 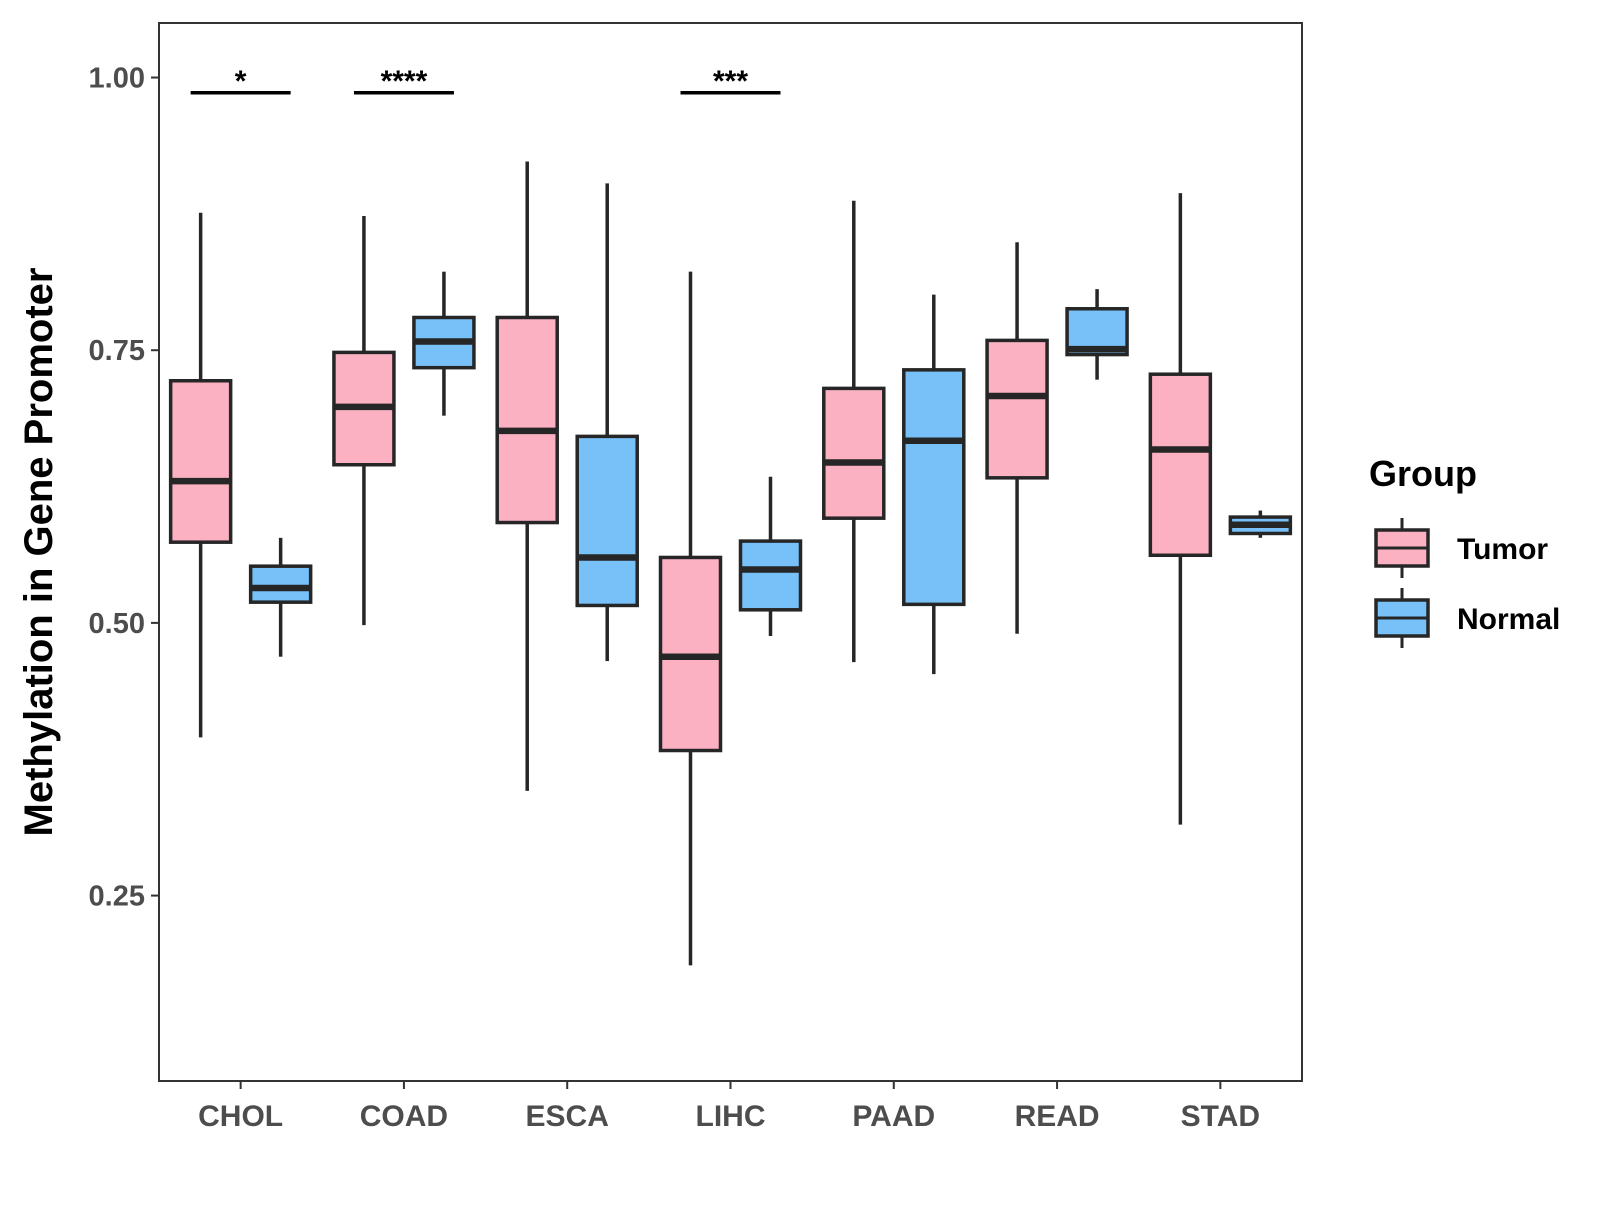 I want to click on legend-title: Group, so click(x=1423, y=473).